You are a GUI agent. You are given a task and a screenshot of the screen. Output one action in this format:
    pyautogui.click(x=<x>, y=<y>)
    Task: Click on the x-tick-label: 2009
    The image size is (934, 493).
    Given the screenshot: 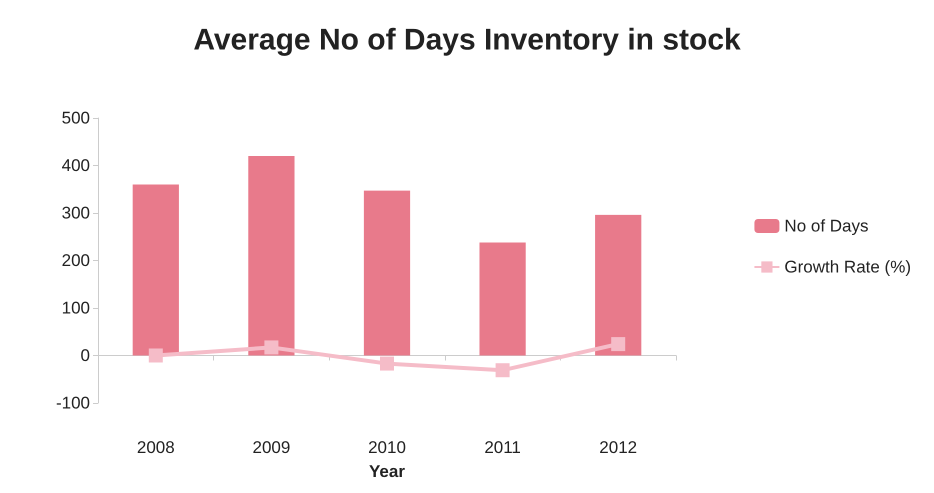 What is the action you would take?
    pyautogui.click(x=271, y=447)
    